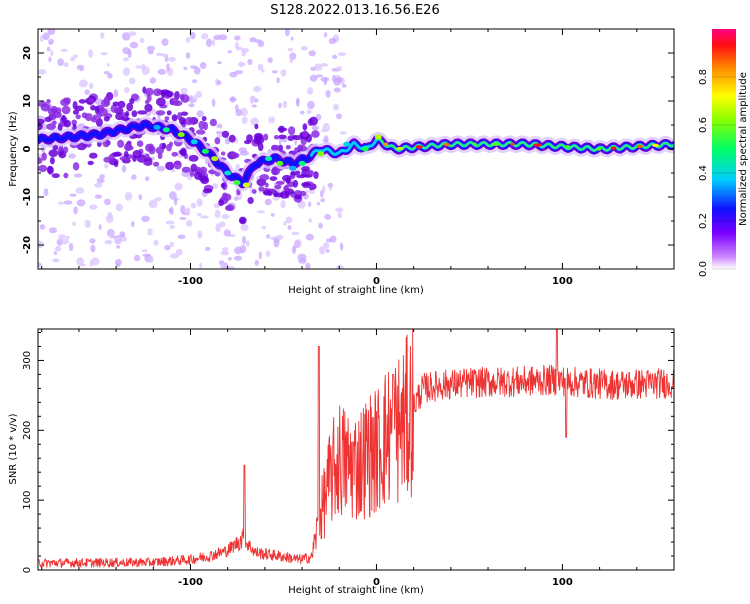 The image size is (750, 604). What do you see at coordinates (524, 144) in the screenshot?
I see `ridge-core-green` at bounding box center [524, 144].